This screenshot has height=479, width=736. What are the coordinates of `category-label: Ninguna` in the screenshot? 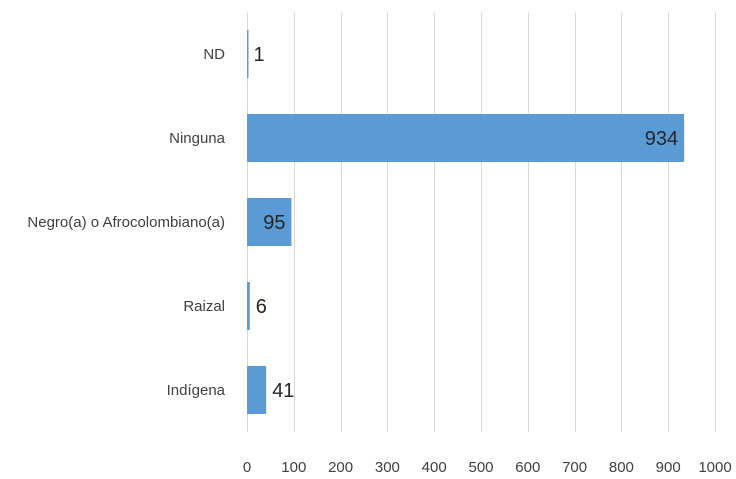 It's located at (197, 138).